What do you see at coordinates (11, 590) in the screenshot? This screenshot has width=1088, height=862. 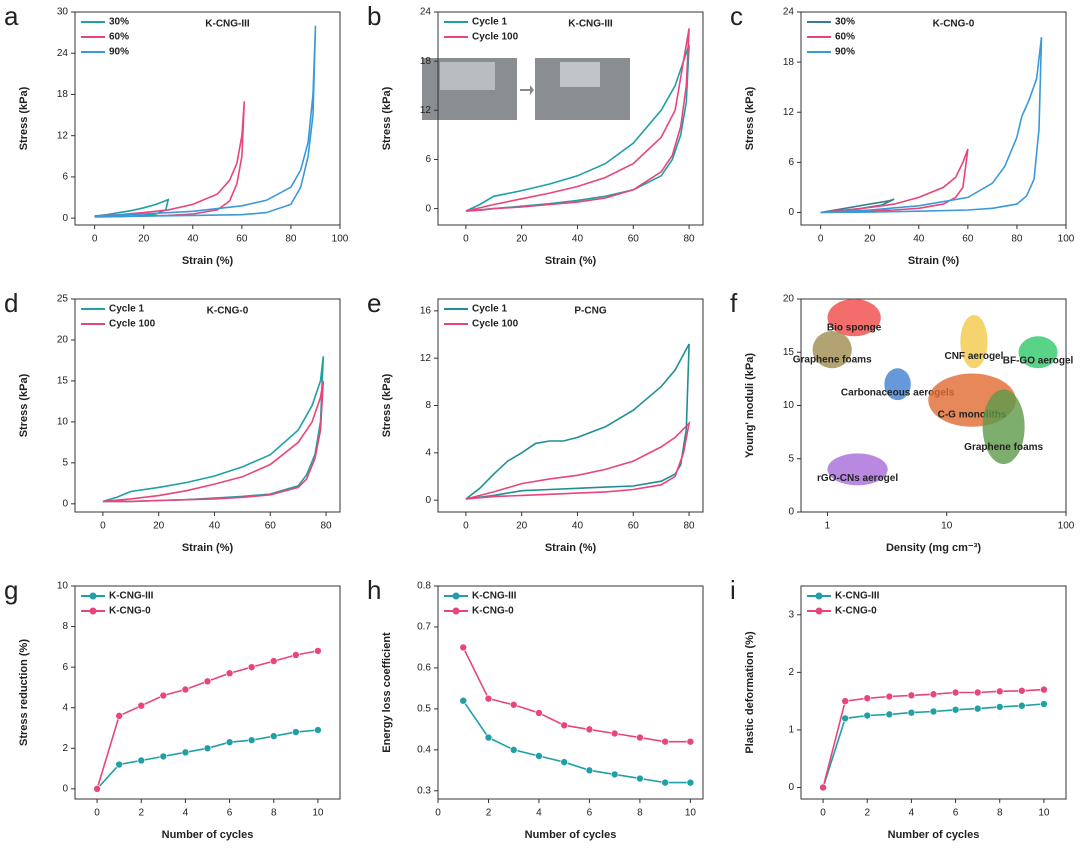 I see `panel-letter: g` at bounding box center [11, 590].